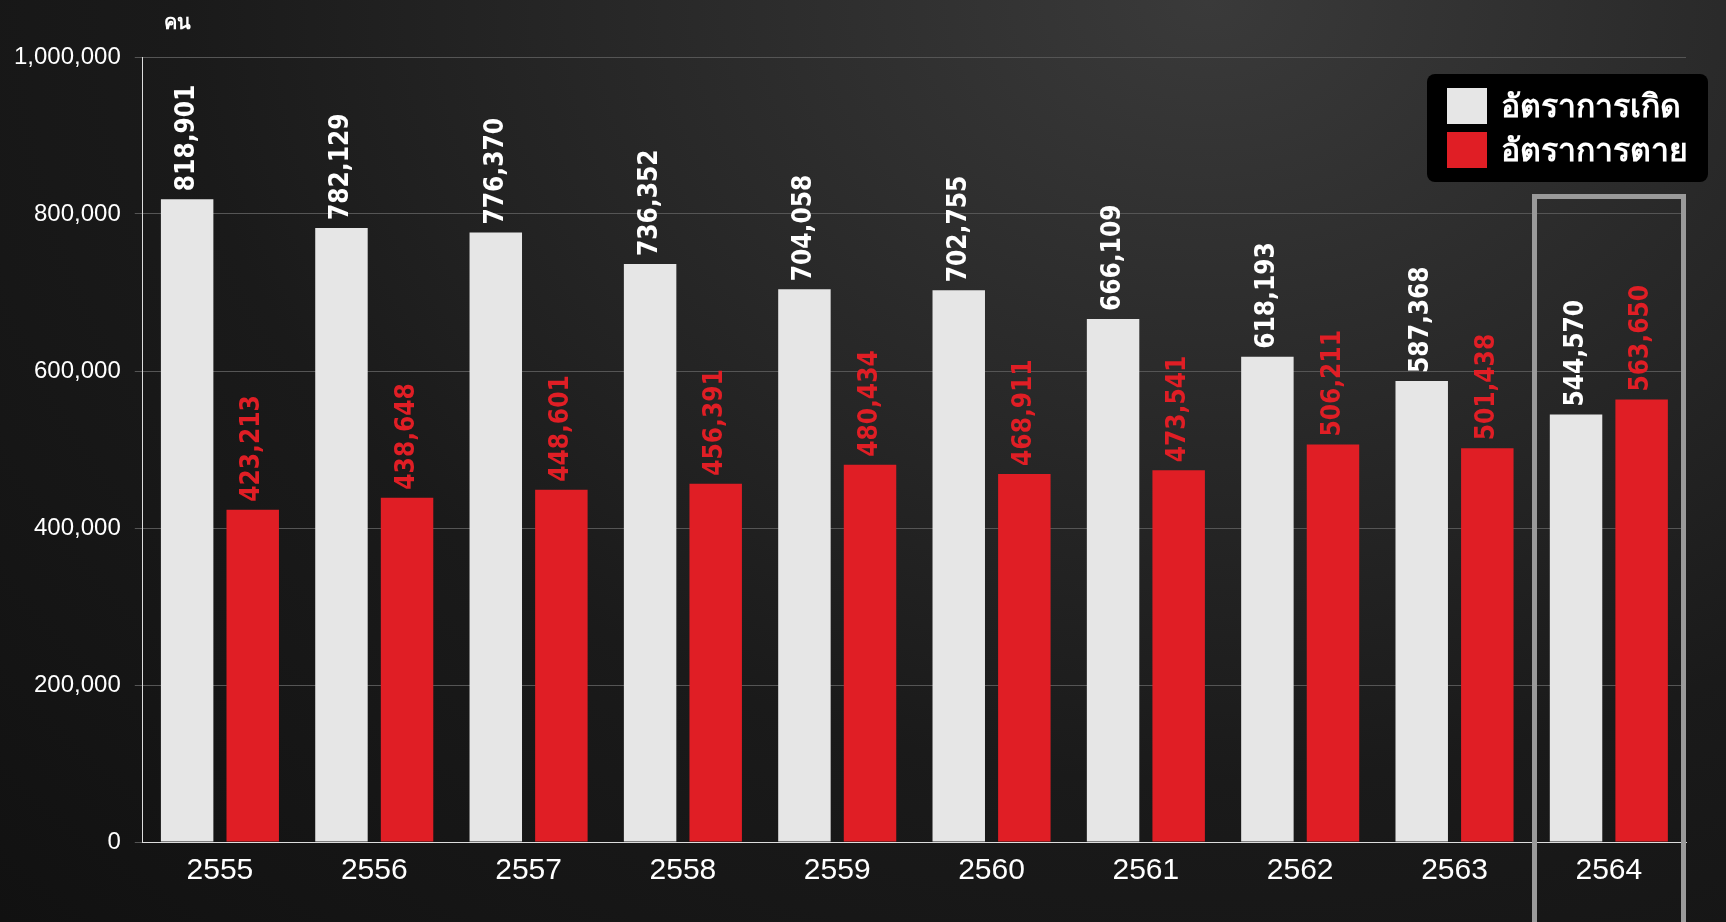 The image size is (1726, 922). Describe the element at coordinates (867, 403) in the screenshot. I see `data-label: 480,434` at that location.